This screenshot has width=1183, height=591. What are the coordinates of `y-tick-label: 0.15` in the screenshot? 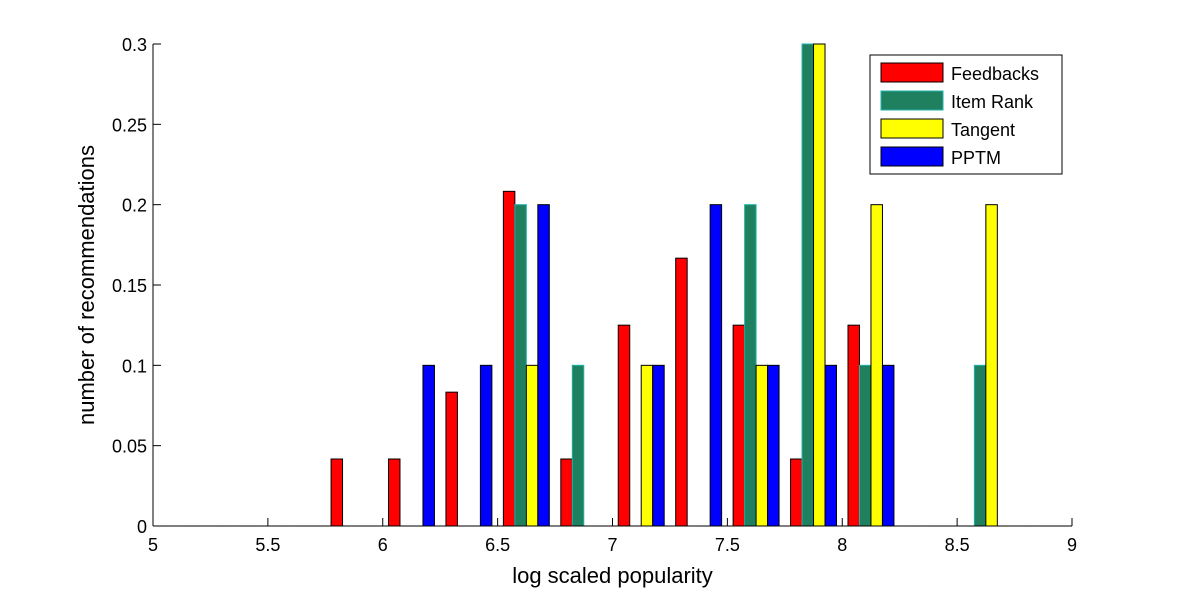 It's located at (129, 286).